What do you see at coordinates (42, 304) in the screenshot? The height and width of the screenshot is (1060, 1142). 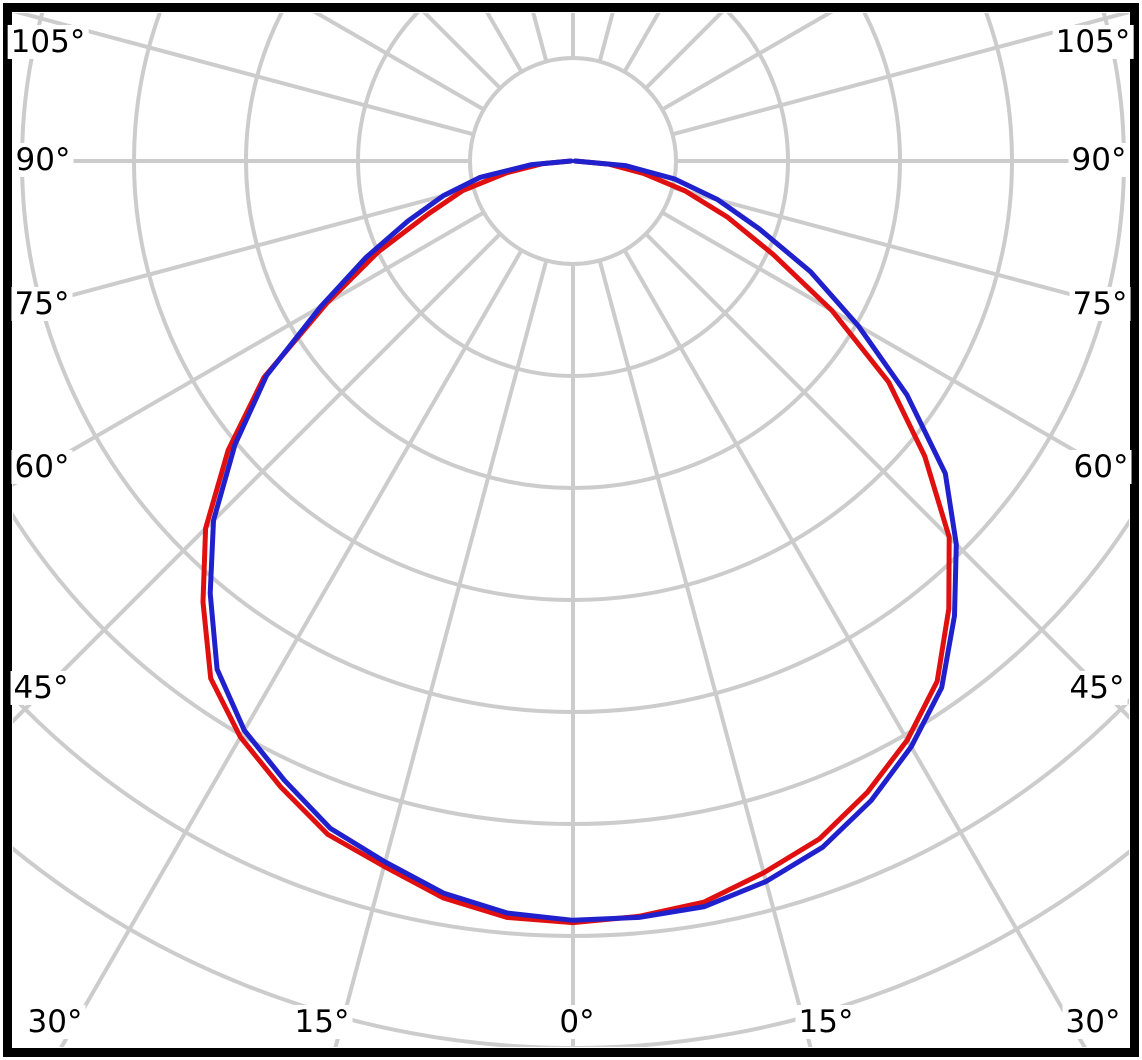 I see `angle-label-left-75: 75°` at bounding box center [42, 304].